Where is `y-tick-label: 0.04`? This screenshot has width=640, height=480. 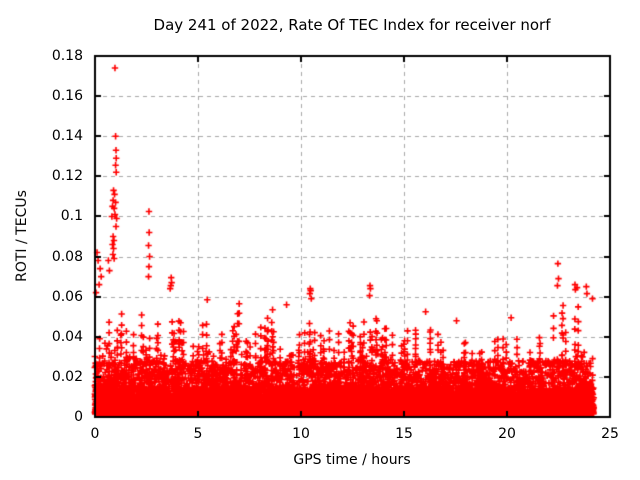 y-tick-label: 0.04 is located at coordinates (67, 336).